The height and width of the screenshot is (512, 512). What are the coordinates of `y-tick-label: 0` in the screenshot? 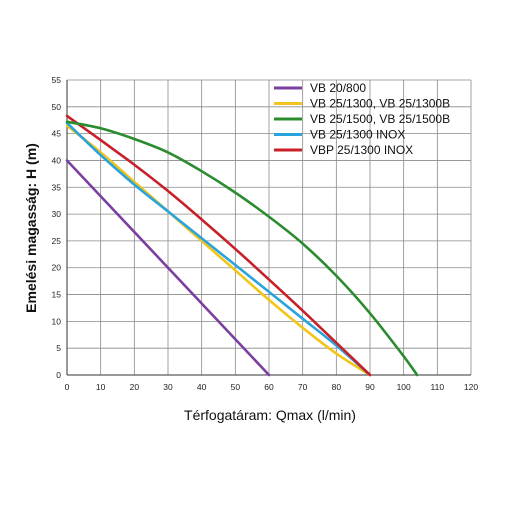 It's located at (58, 375).